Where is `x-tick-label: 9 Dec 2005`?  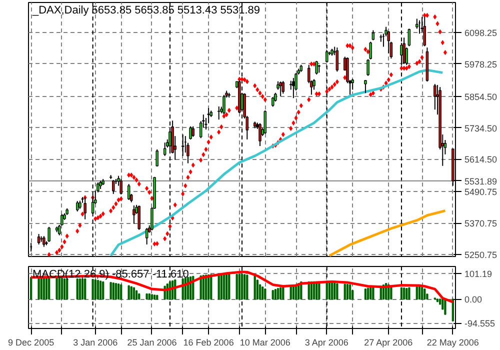
x-tick-label: 9 Dec 2005 is located at coordinates (31, 343).